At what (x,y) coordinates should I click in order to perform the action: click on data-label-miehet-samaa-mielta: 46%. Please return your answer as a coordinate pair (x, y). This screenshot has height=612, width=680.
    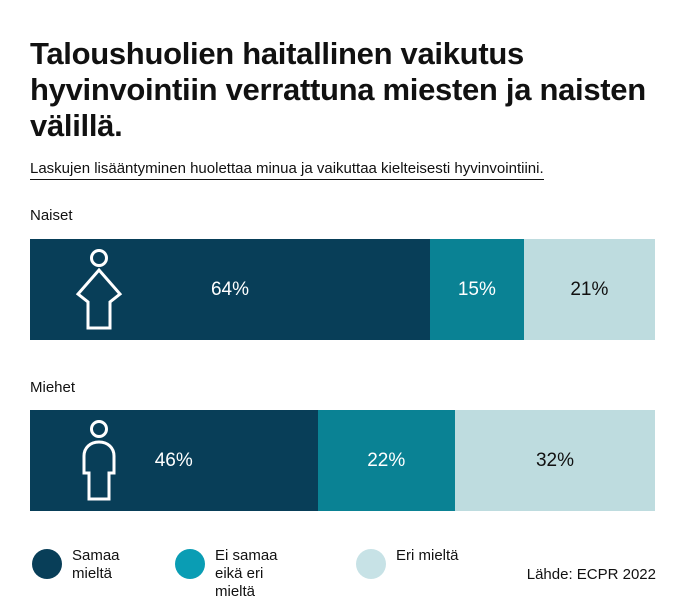
    Looking at the image, I should click on (173, 460).